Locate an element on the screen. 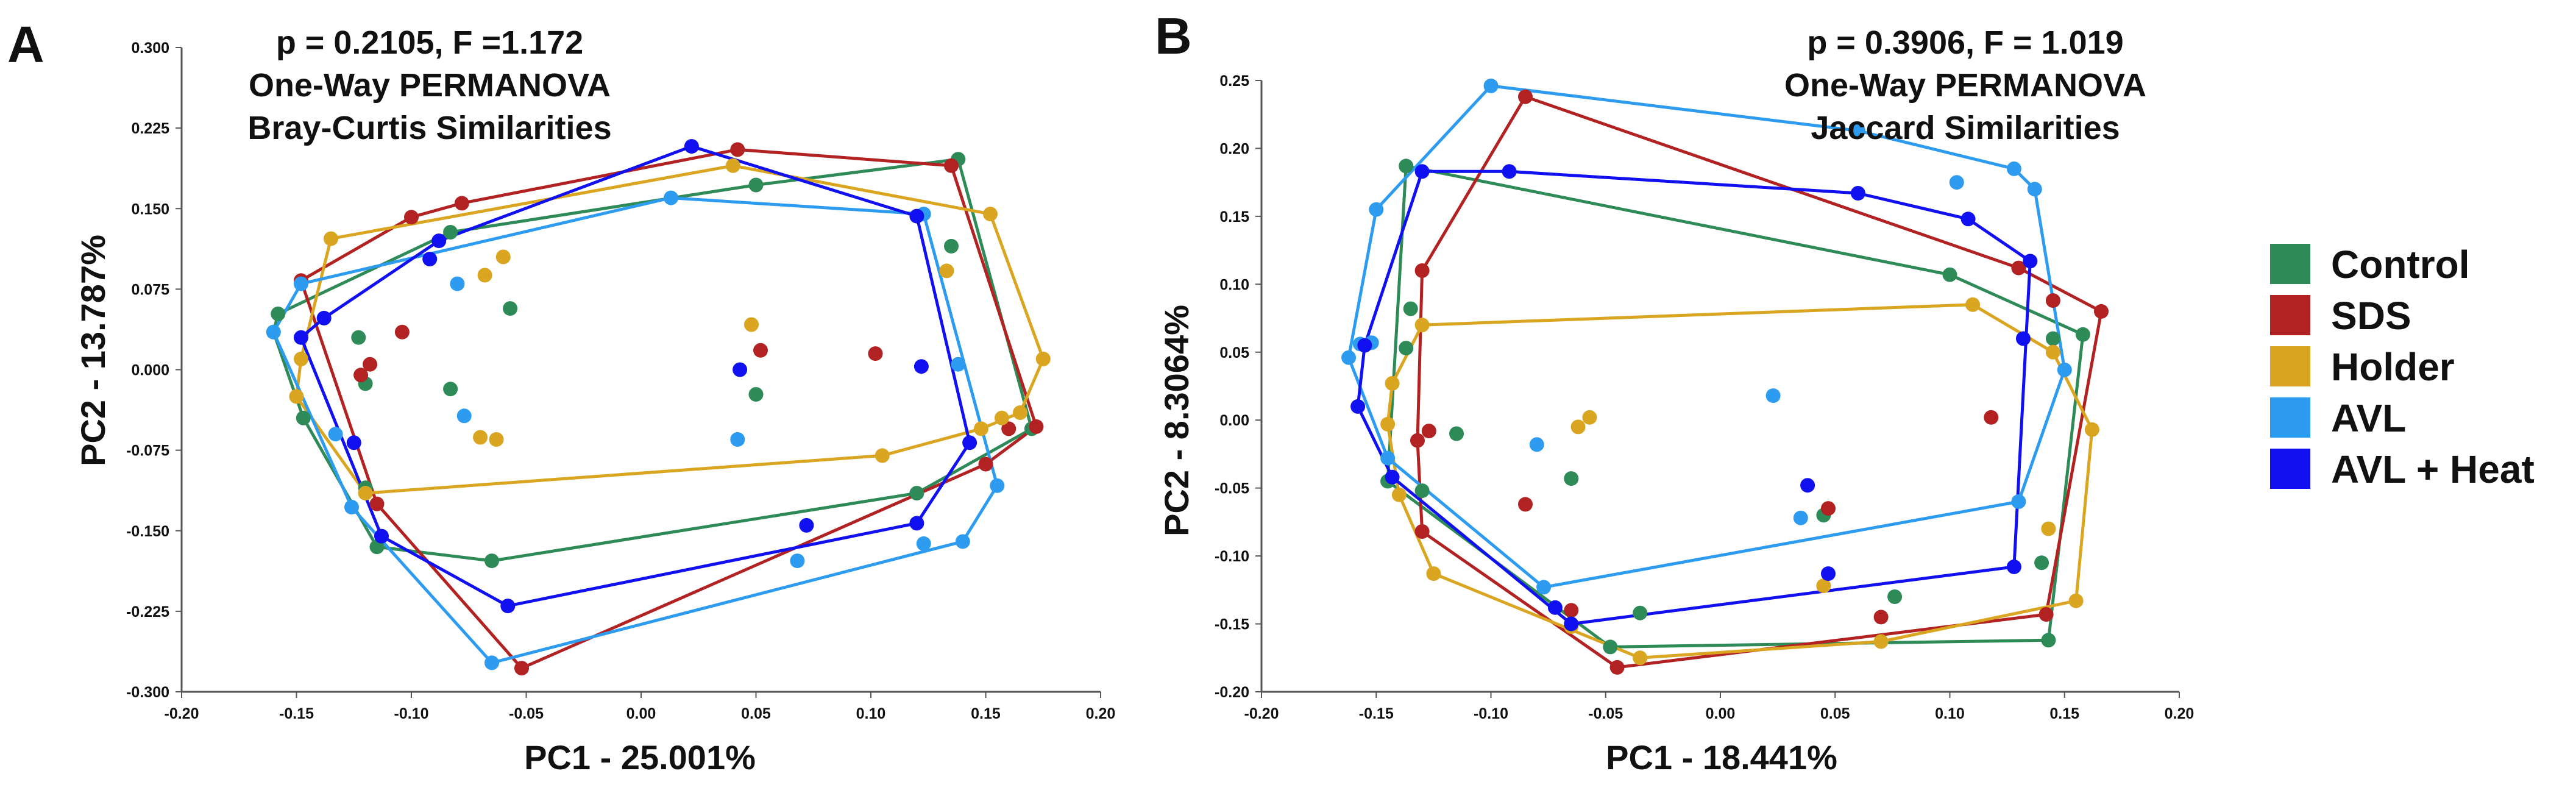 This screenshot has height=793, width=2576. y-tick-label: -0.05 is located at coordinates (1232, 488).